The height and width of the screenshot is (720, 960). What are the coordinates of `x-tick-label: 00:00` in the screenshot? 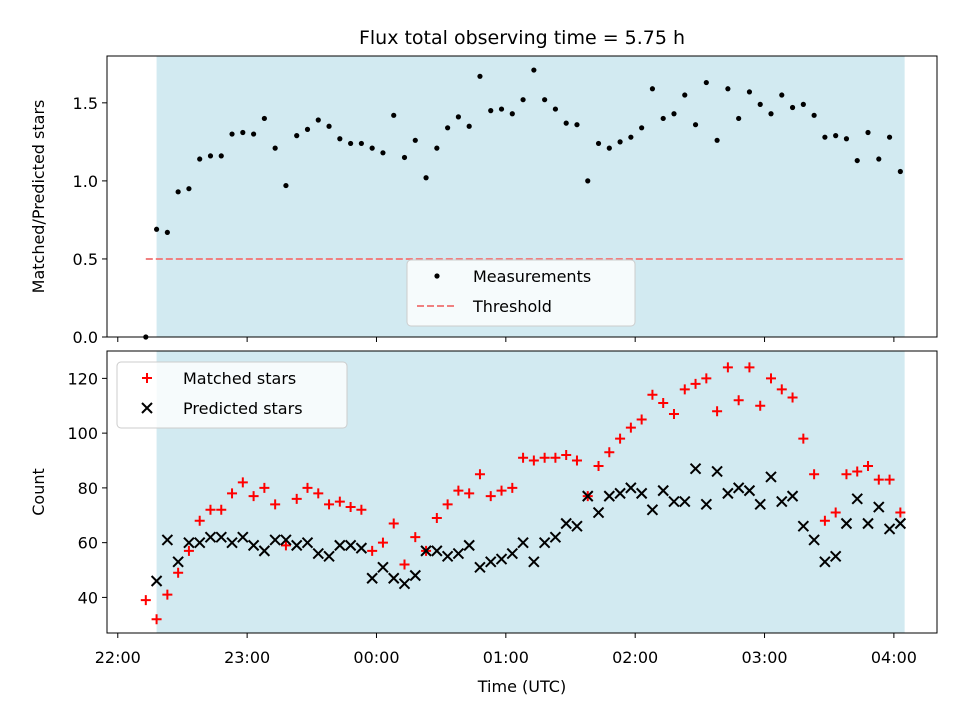 It's located at (376, 657).